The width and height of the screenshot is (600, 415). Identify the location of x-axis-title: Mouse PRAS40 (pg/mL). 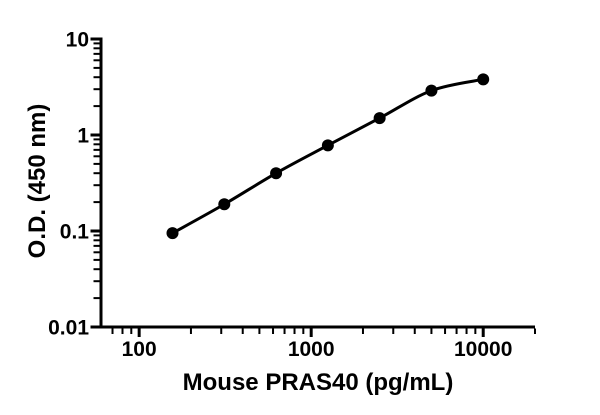
(318, 382).